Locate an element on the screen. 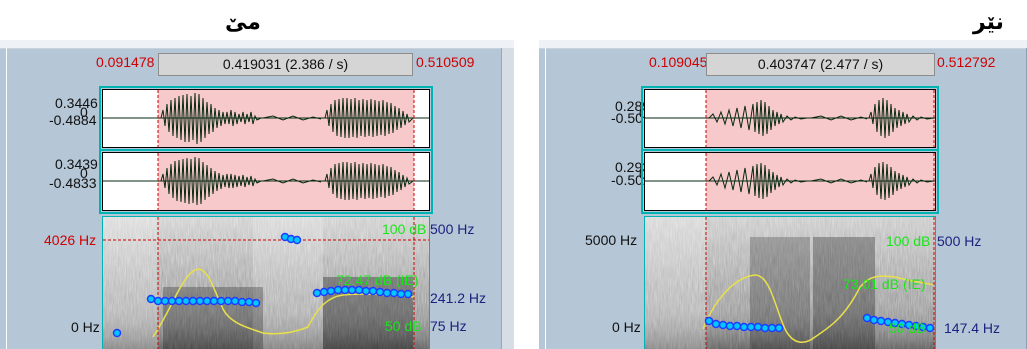 This screenshot has width=1027, height=349. intensity-value-label: 72.47 dB (IE) is located at coordinates (377, 280).